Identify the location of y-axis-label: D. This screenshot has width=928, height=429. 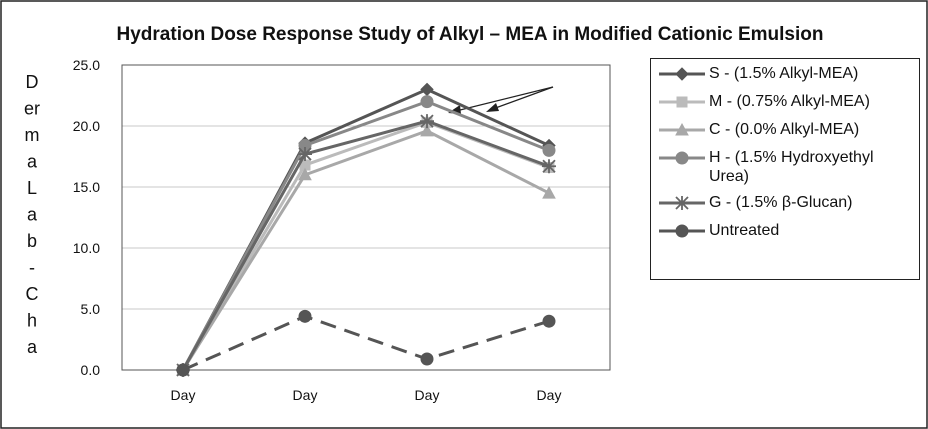
(32, 82).